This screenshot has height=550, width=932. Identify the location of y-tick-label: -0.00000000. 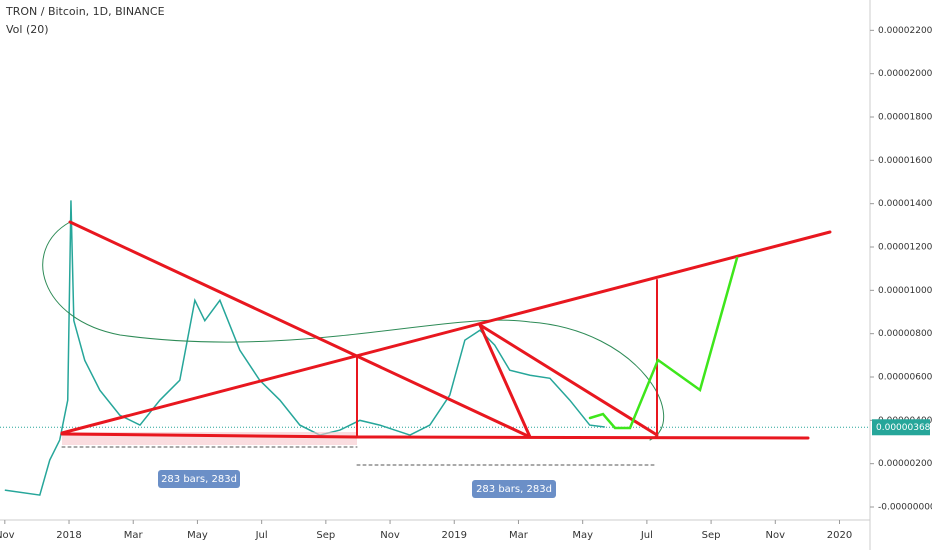
(905, 508).